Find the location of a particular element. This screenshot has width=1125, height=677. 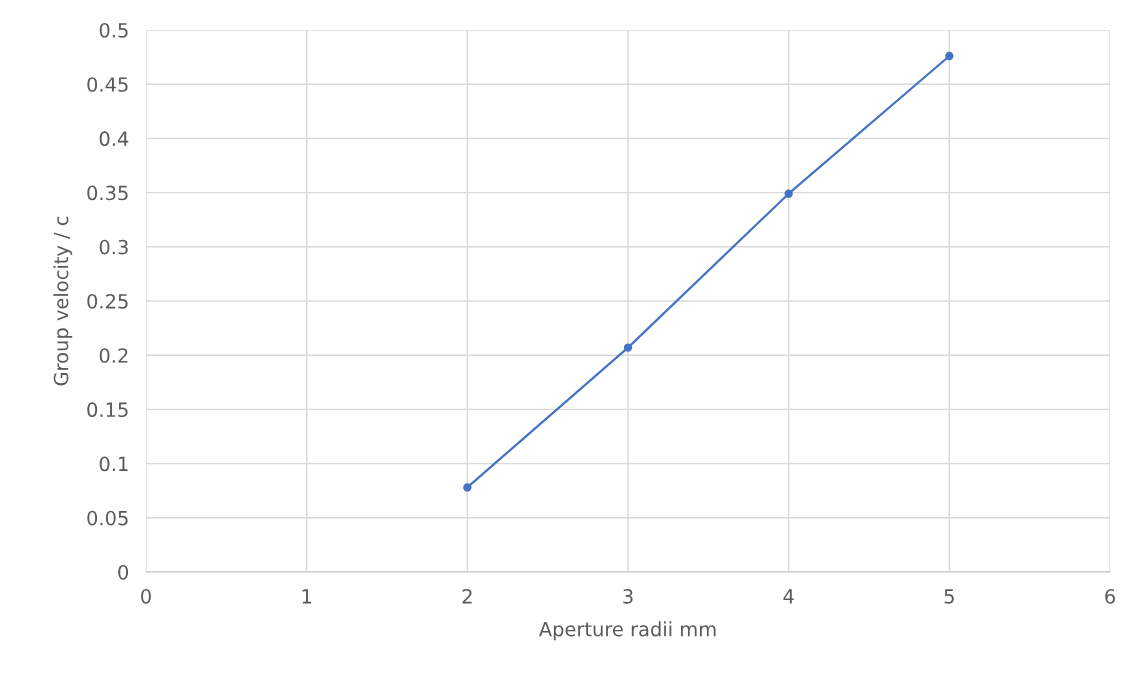

x-tick-label: 2 is located at coordinates (467, 596).